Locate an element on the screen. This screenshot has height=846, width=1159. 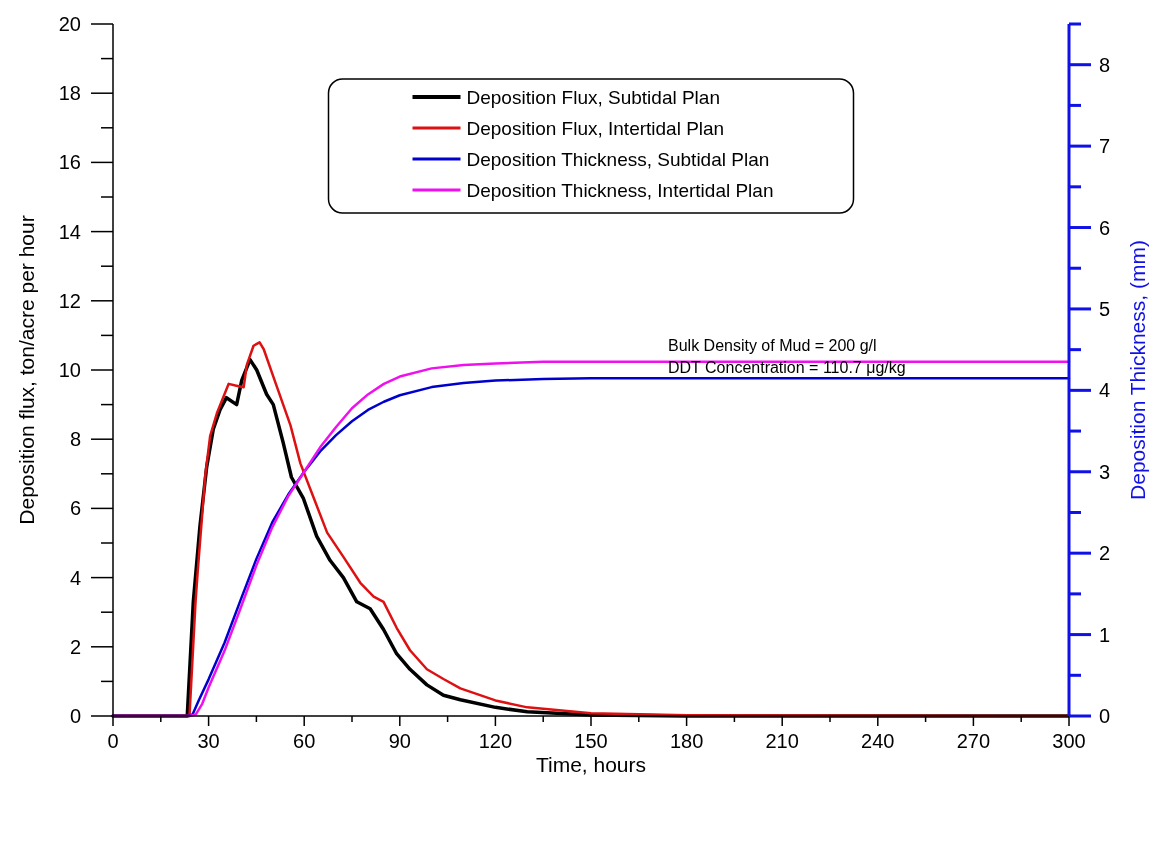
x-tick-label: 150 is located at coordinates (591, 741).